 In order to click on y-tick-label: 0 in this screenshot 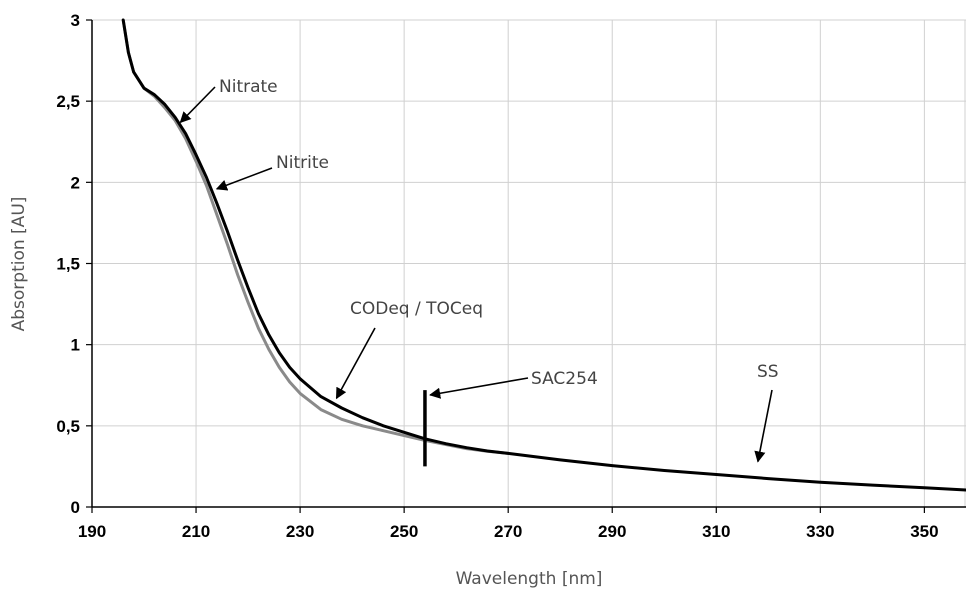, I will do `click(75, 507)`.